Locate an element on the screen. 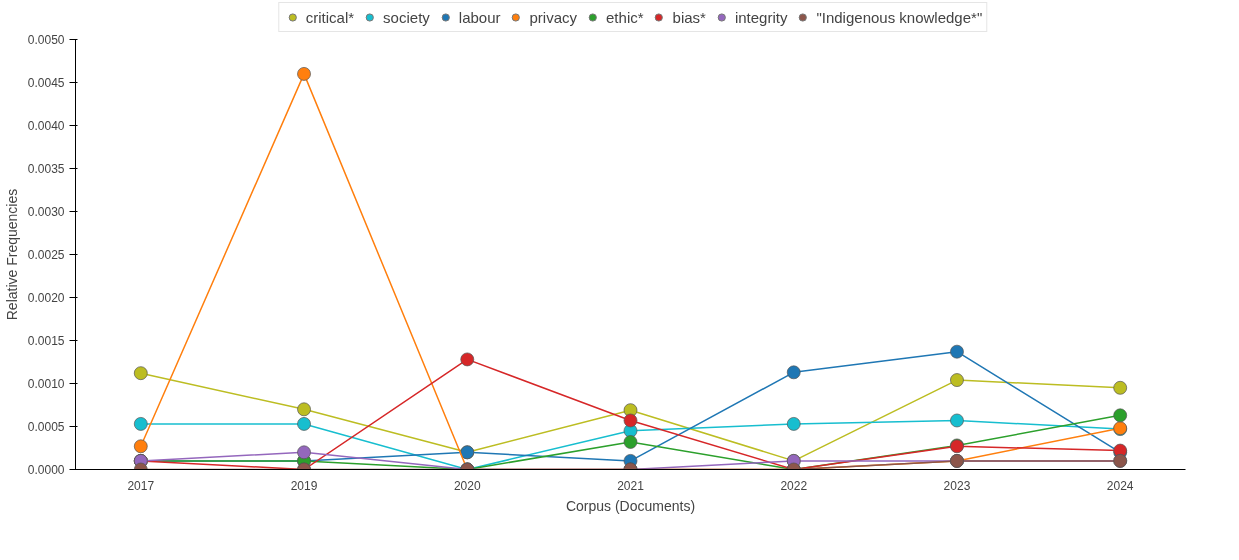 This screenshot has width=1239, height=560. y-tick-label: 0.0050 is located at coordinates (46, 40).